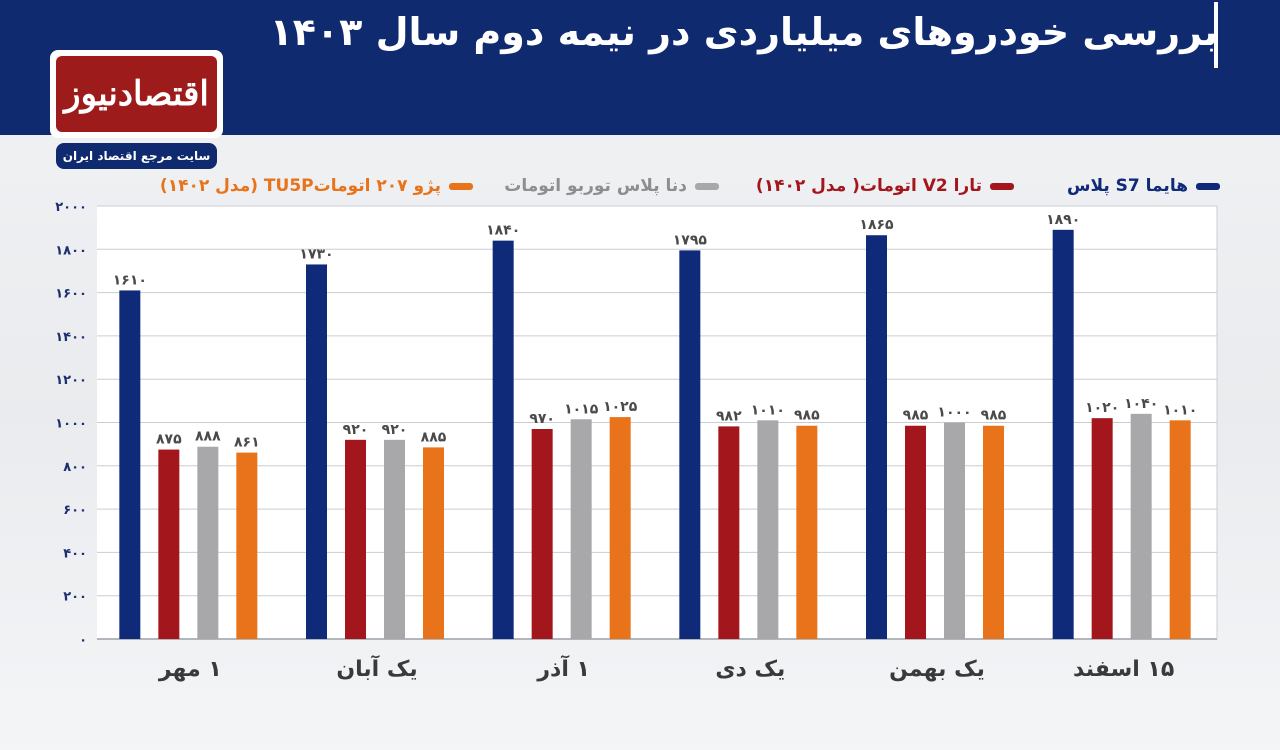  What do you see at coordinates (750, 669) in the screenshot?
I see `x-tick-label: یک دی` at bounding box center [750, 669].